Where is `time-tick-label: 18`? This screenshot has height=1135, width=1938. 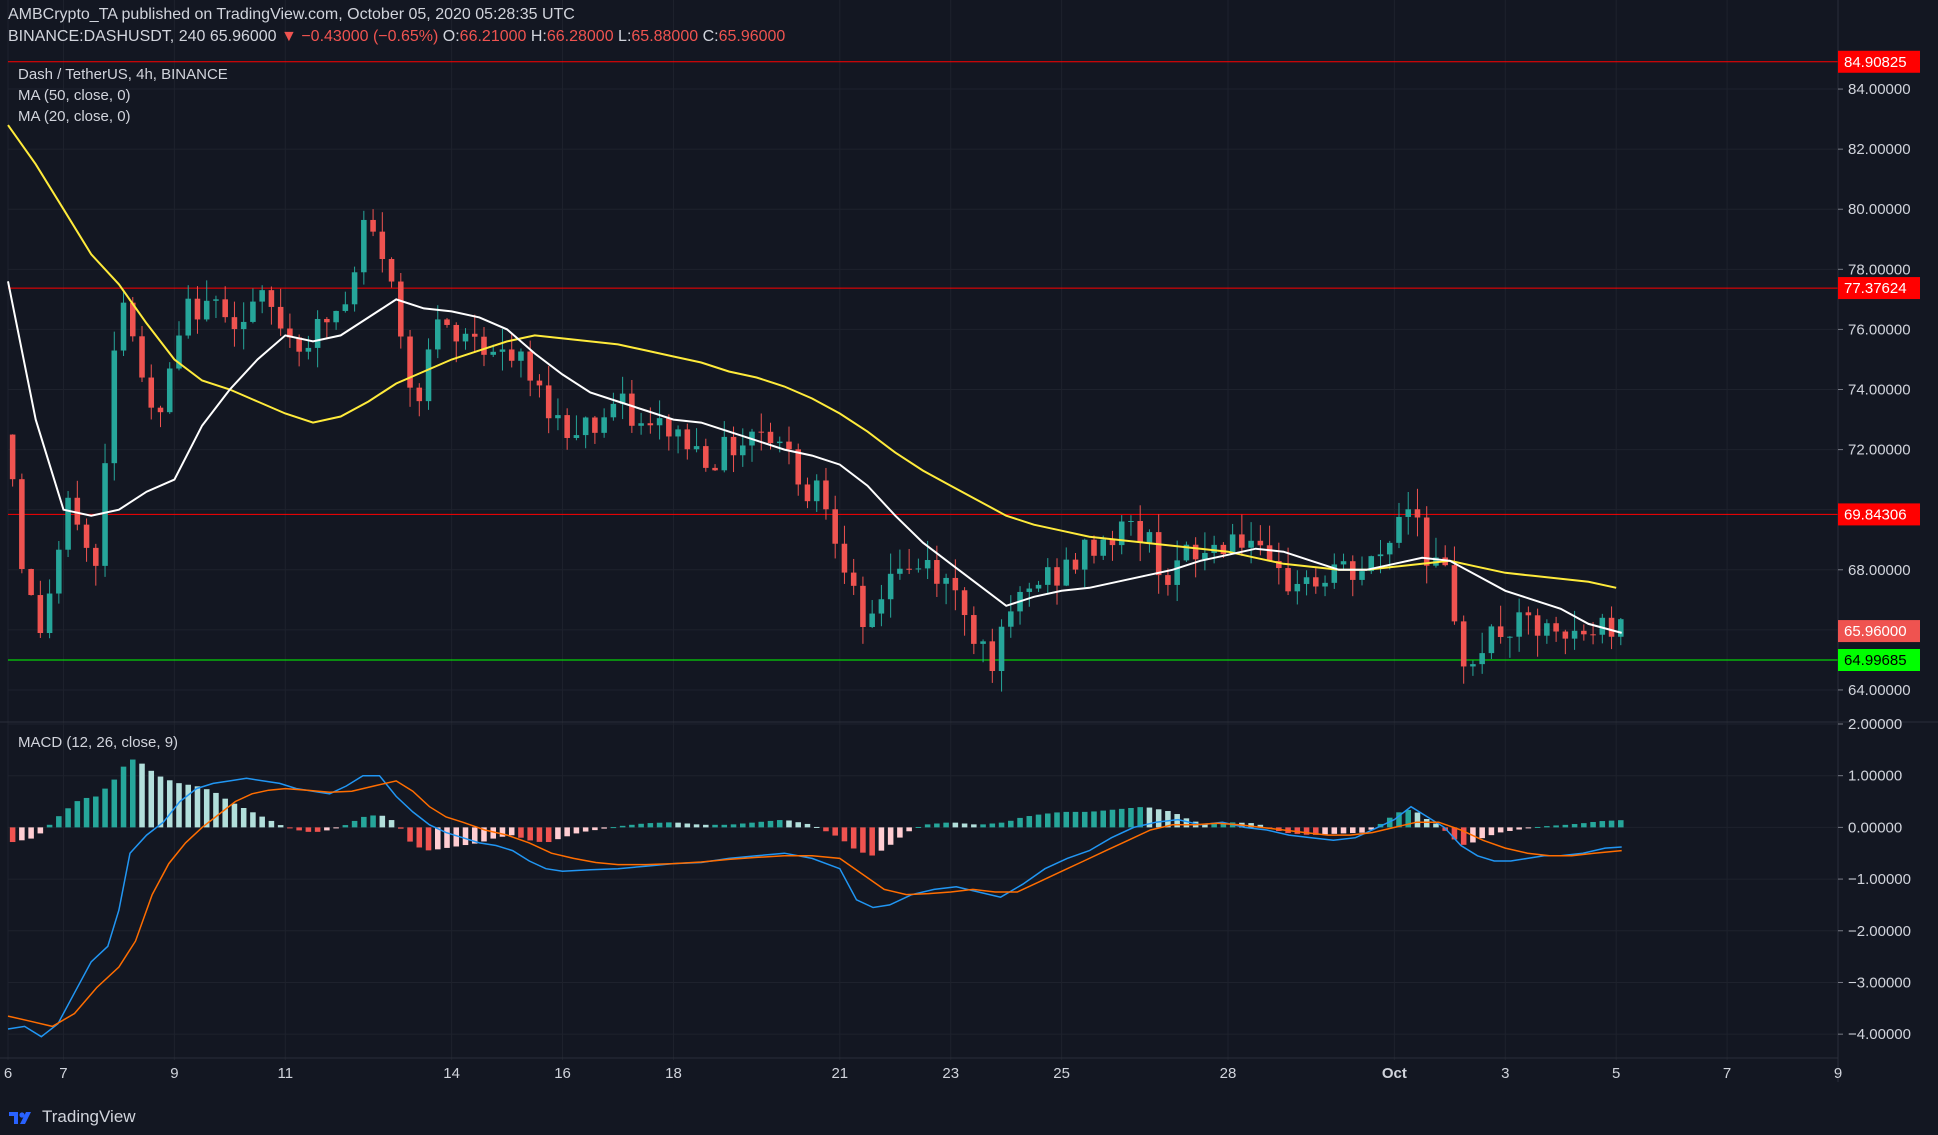 time-tick-label: 18 is located at coordinates (673, 1073).